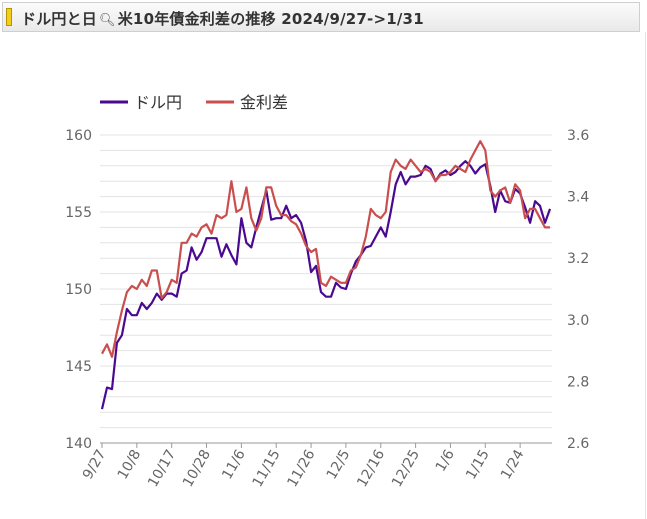  I want to click on x-tick-label: 11/15, so click(267, 468).